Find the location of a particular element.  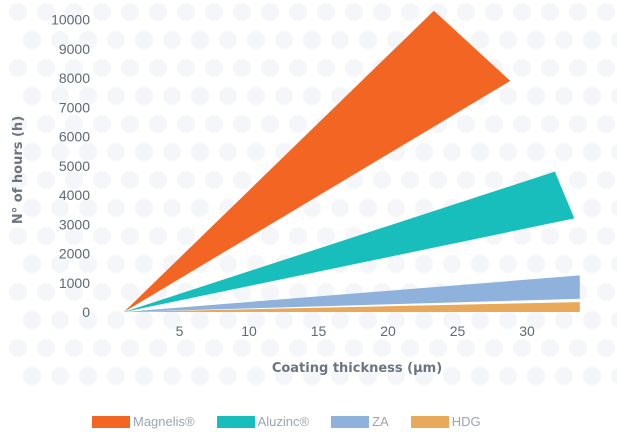

y-axis-label: N° of hours (h) is located at coordinates (18, 170).